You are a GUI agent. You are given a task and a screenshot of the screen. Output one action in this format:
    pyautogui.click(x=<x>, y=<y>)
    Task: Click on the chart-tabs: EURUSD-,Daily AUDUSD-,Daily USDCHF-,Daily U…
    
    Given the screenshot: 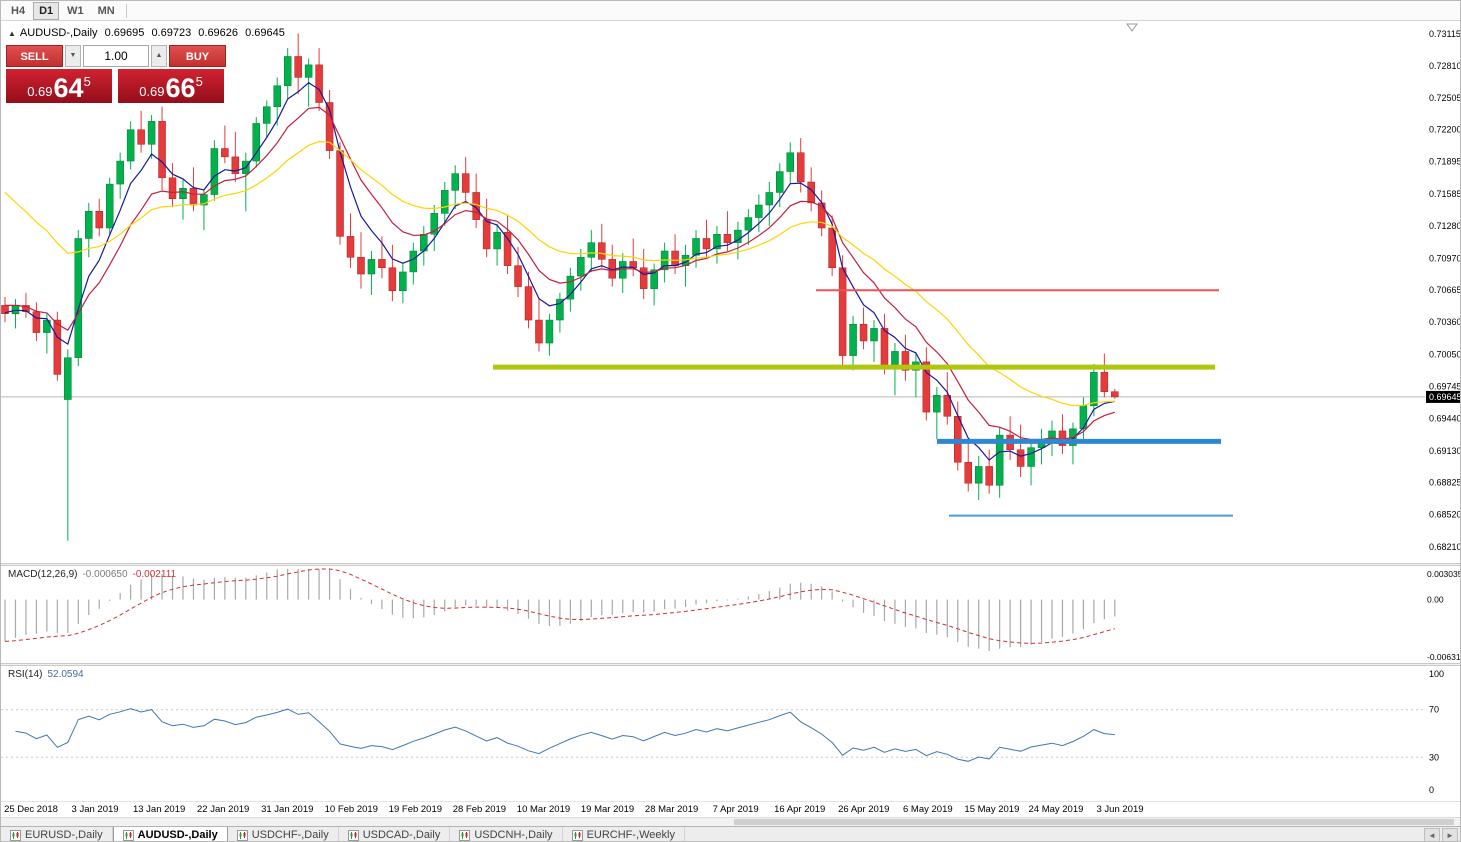 What is the action you would take?
    pyautogui.click(x=343, y=834)
    